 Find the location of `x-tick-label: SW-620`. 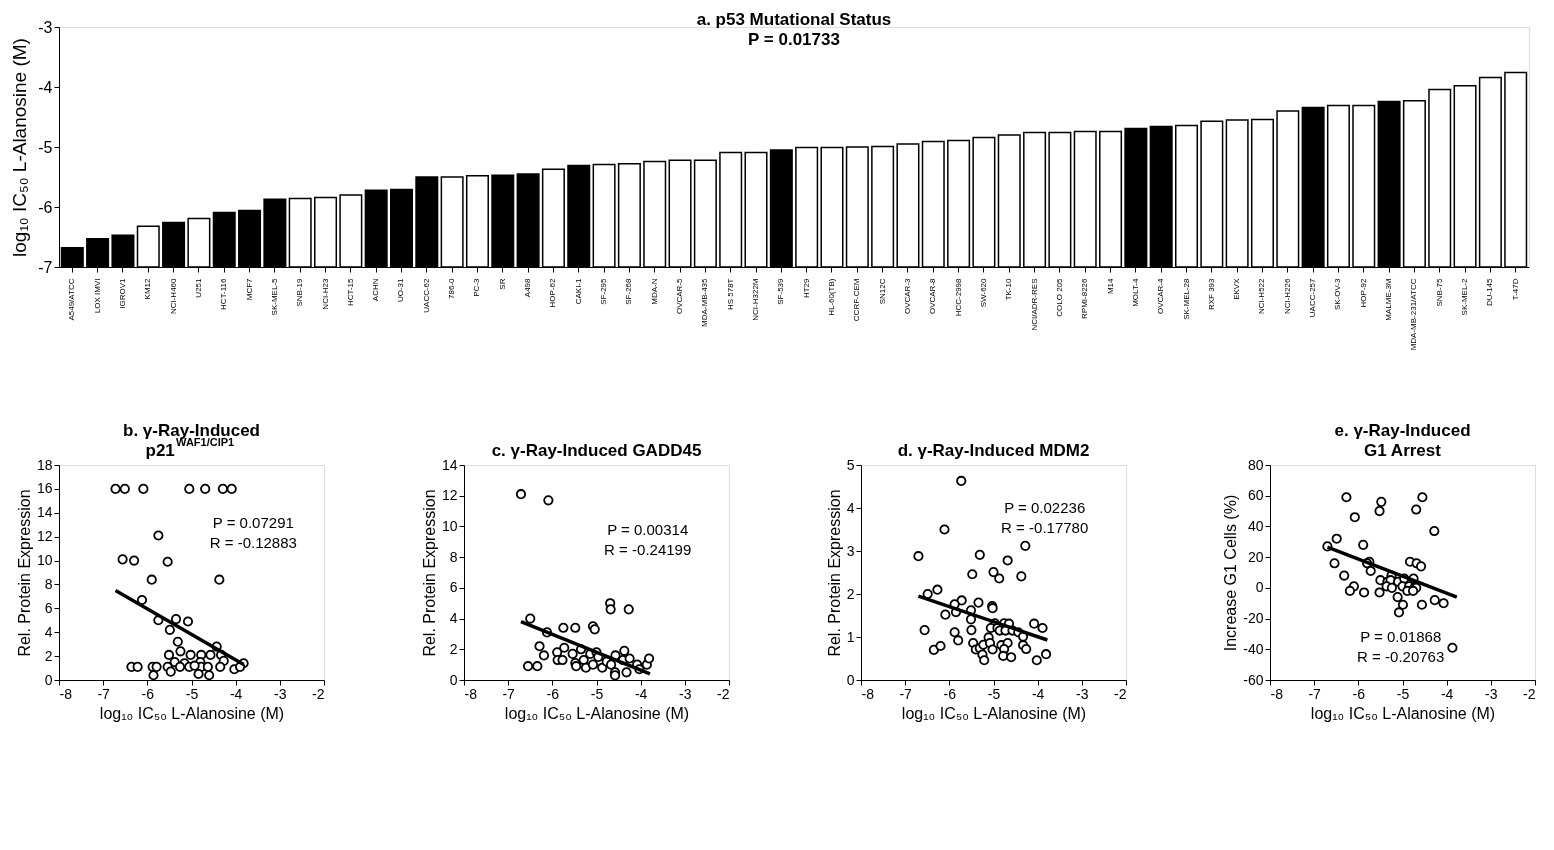

x-tick-label: SW-620 is located at coordinates (983, 292).